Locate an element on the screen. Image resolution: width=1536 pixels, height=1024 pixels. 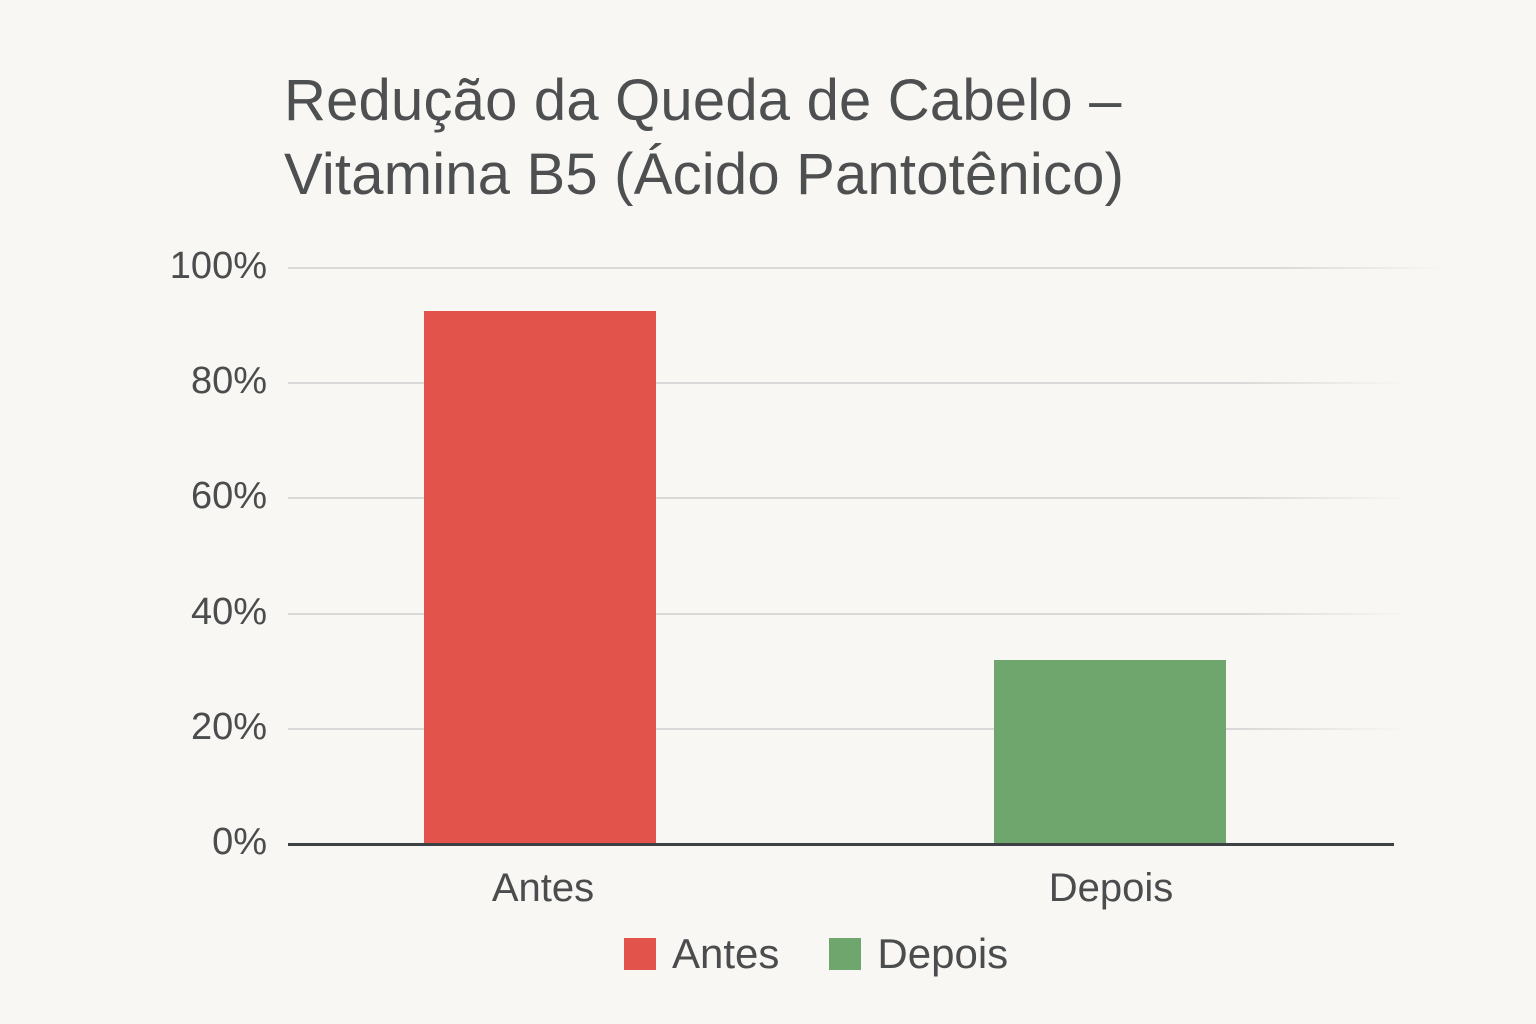
bar-depois is located at coordinates (1110, 751).